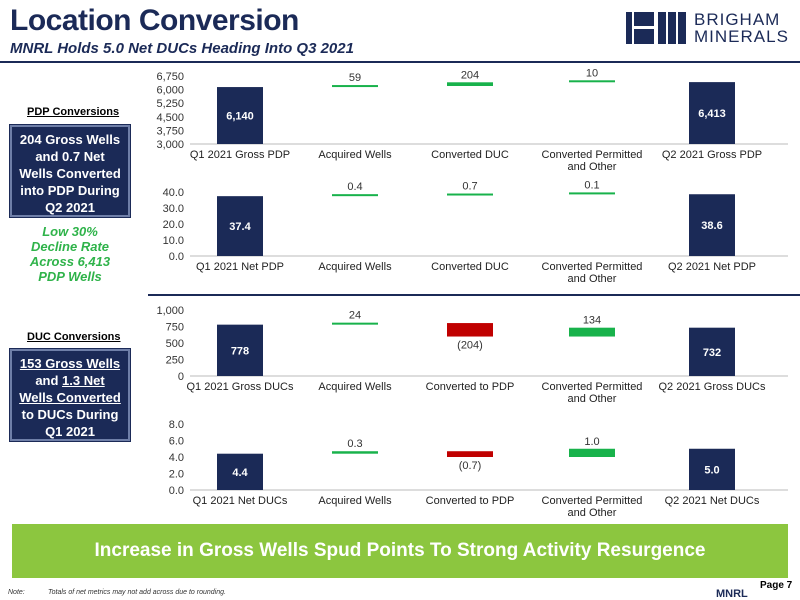 The height and width of the screenshot is (600, 800). Describe the element at coordinates (70, 231) in the screenshot. I see `decline-line: Low 30%` at that location.